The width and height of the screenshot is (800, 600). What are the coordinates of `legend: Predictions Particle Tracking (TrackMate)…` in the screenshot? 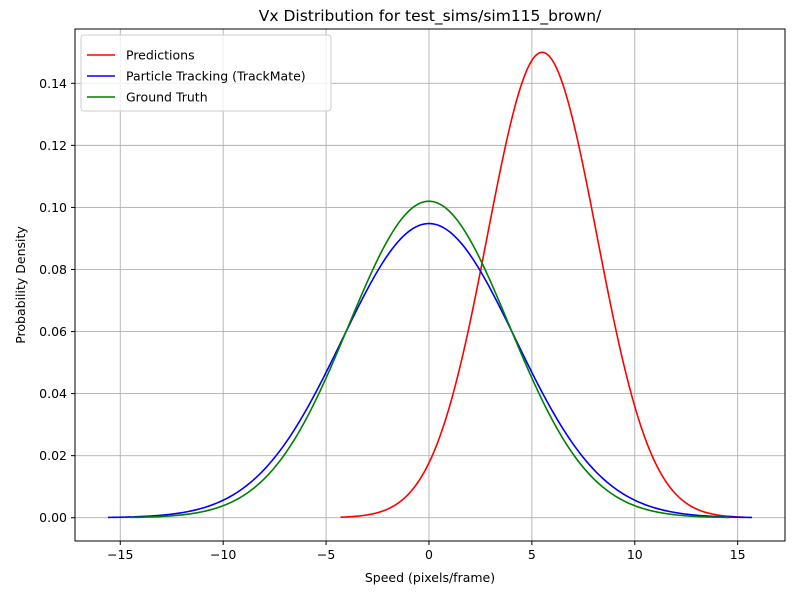 It's located at (206, 73).